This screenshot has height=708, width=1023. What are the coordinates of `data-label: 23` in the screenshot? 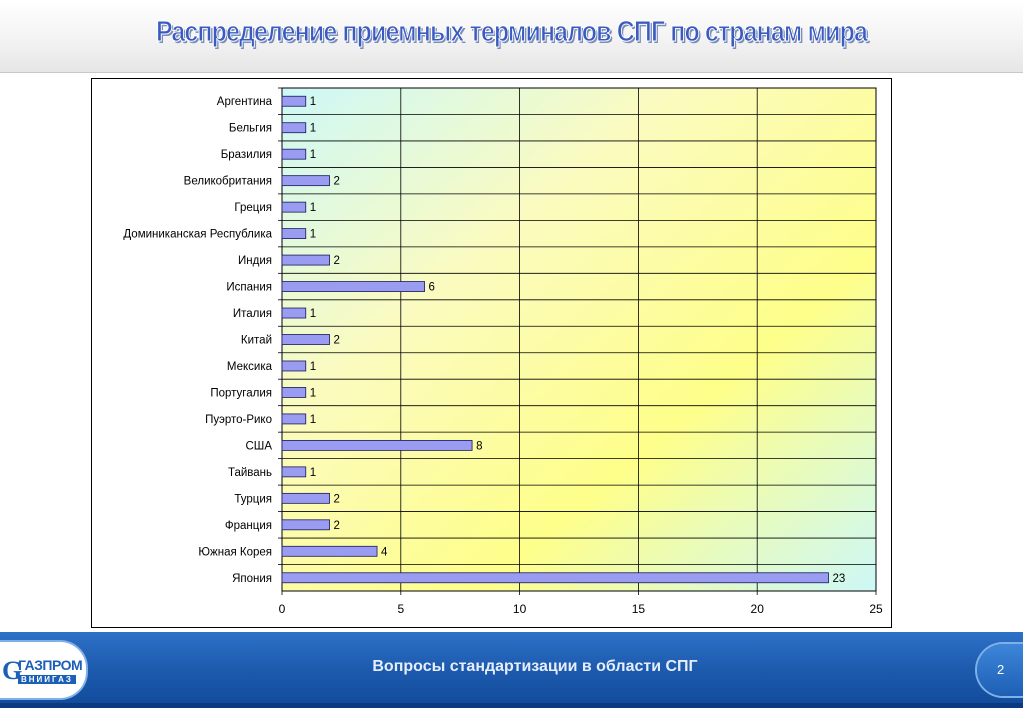 It's located at (838, 579).